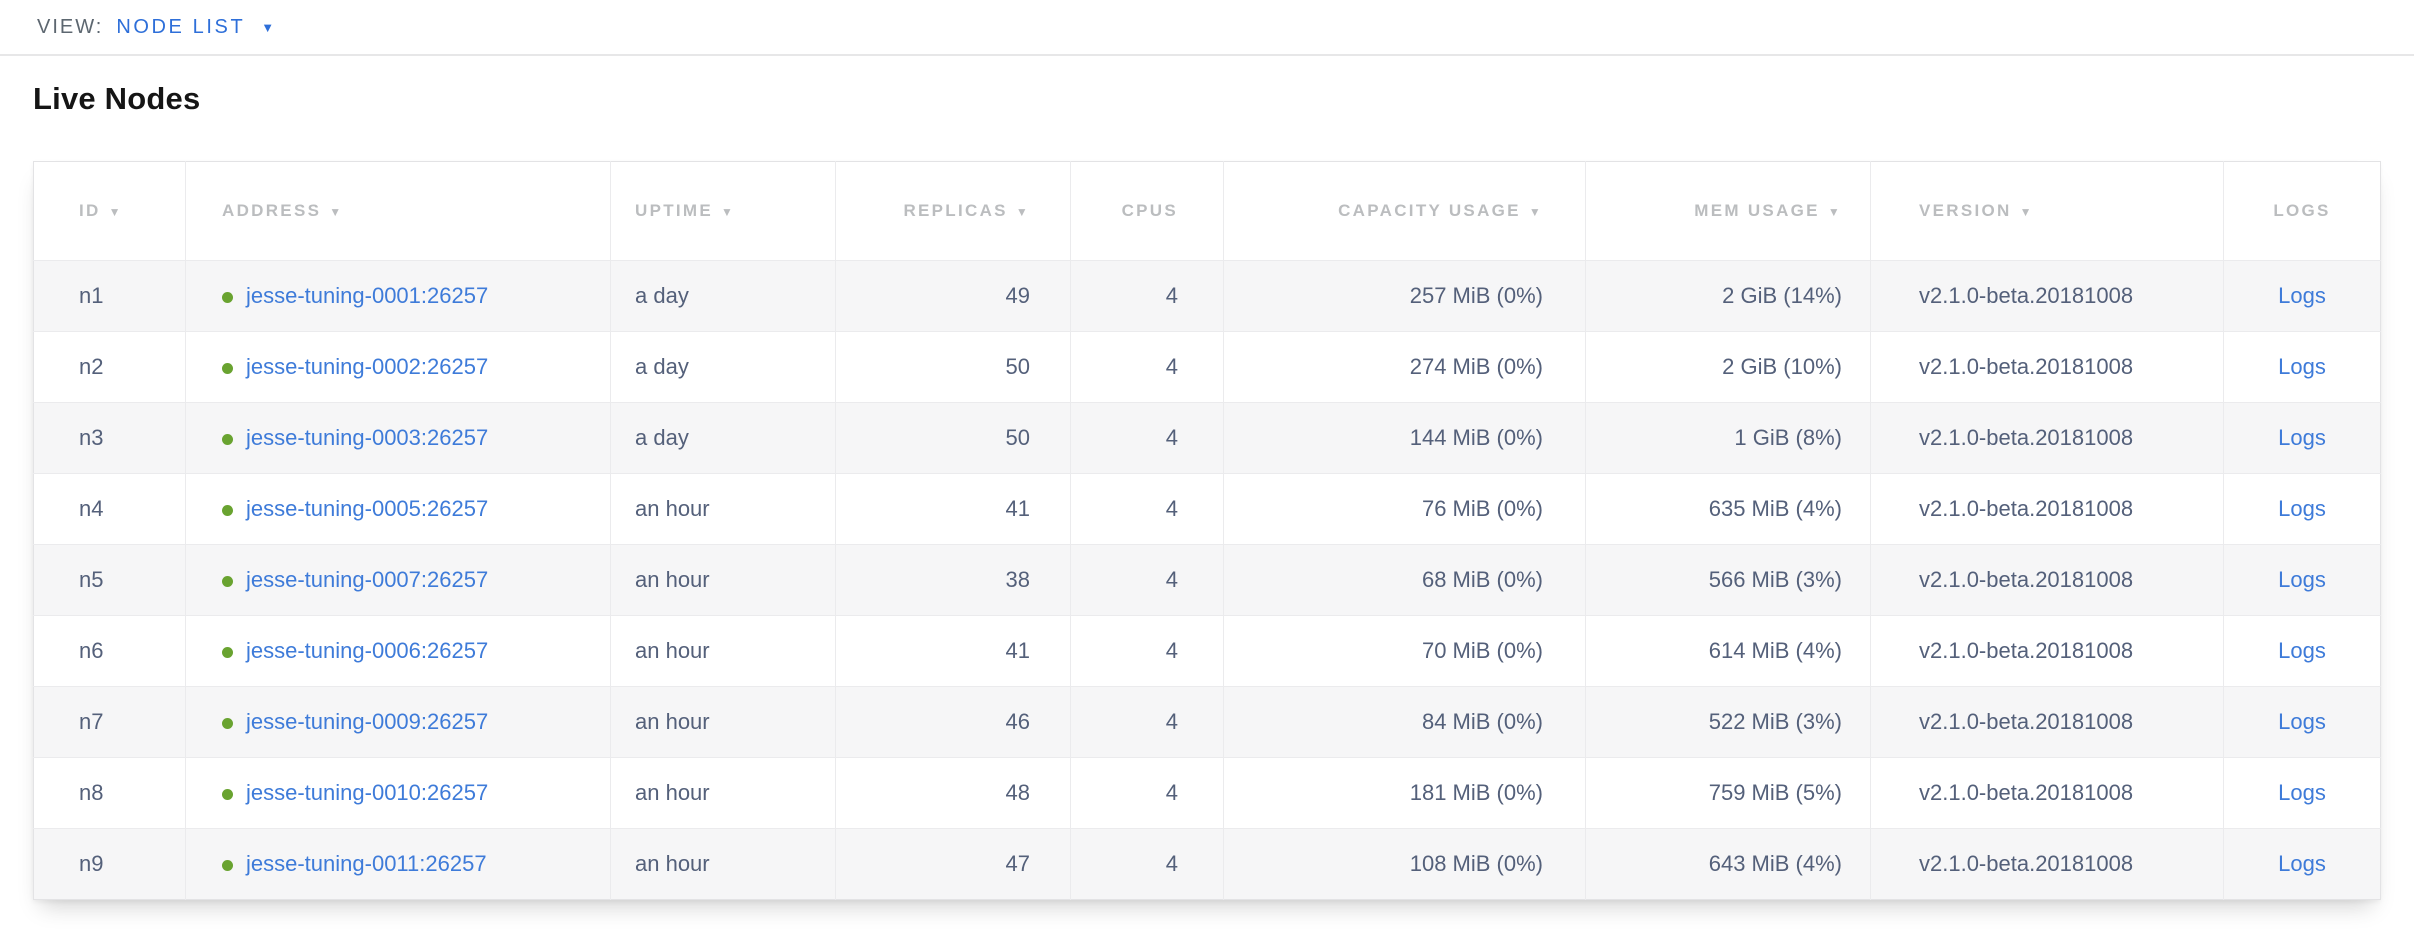  Describe the element at coordinates (1404, 509) in the screenshot. I see `cell-capacity: 76 MiB (0%)` at that location.